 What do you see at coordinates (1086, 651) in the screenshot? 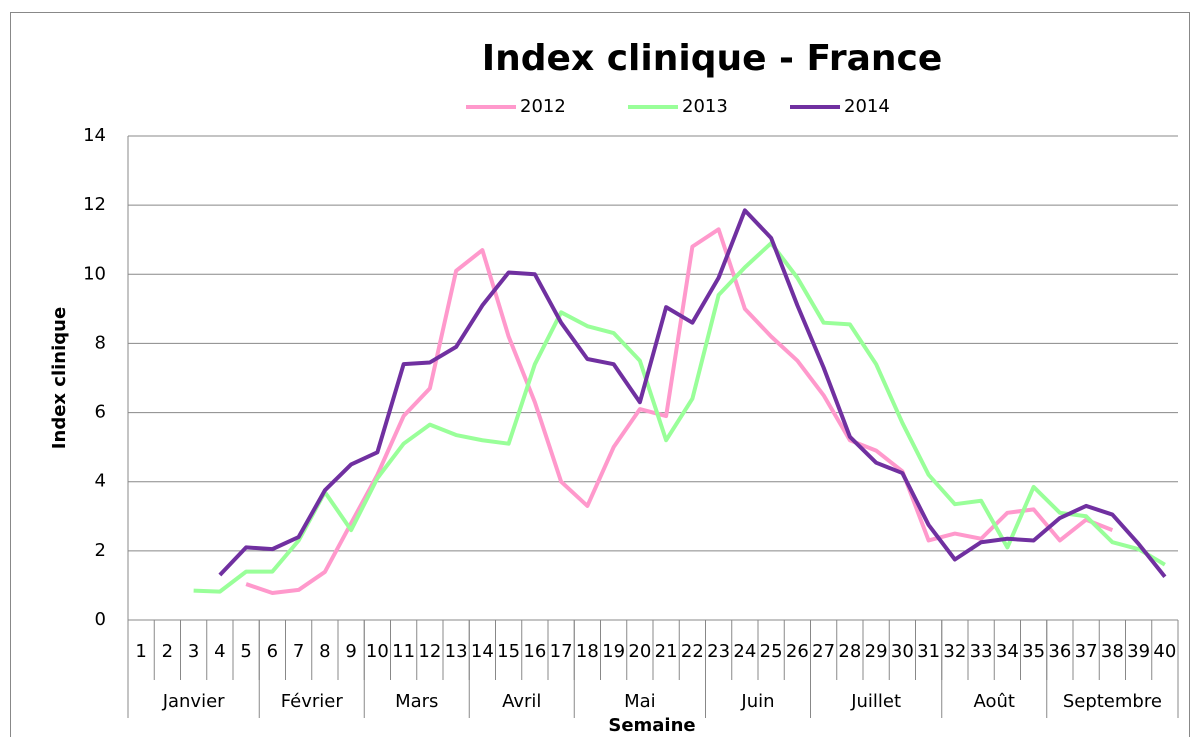
I see `x-tick-label: 37` at bounding box center [1086, 651].